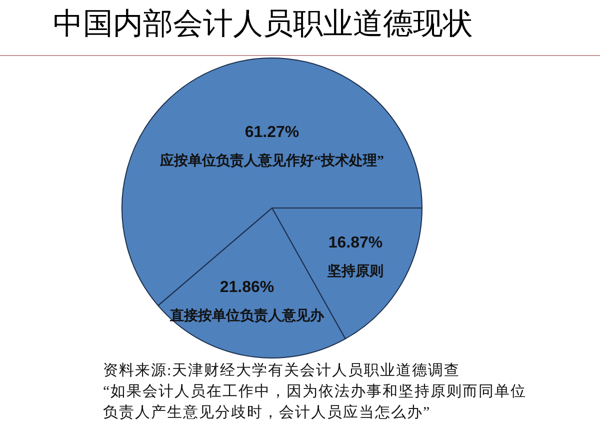 Image resolution: width=600 pixels, height=421 pixels. What do you see at coordinates (247, 287) in the screenshot?
I see `data-label: 21.86%` at bounding box center [247, 287].